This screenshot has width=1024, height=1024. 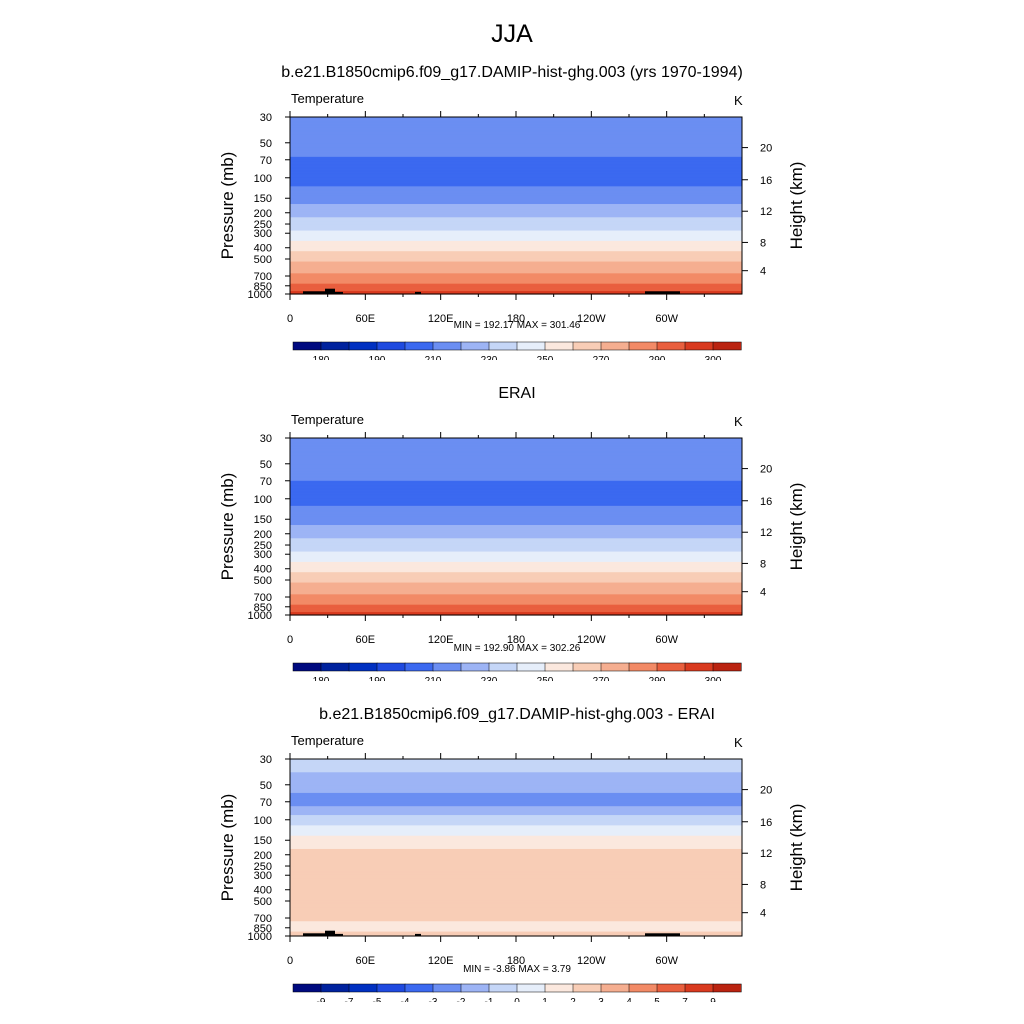 What do you see at coordinates (517, 393) in the screenshot?
I see `panel-title: ERAI` at bounding box center [517, 393].